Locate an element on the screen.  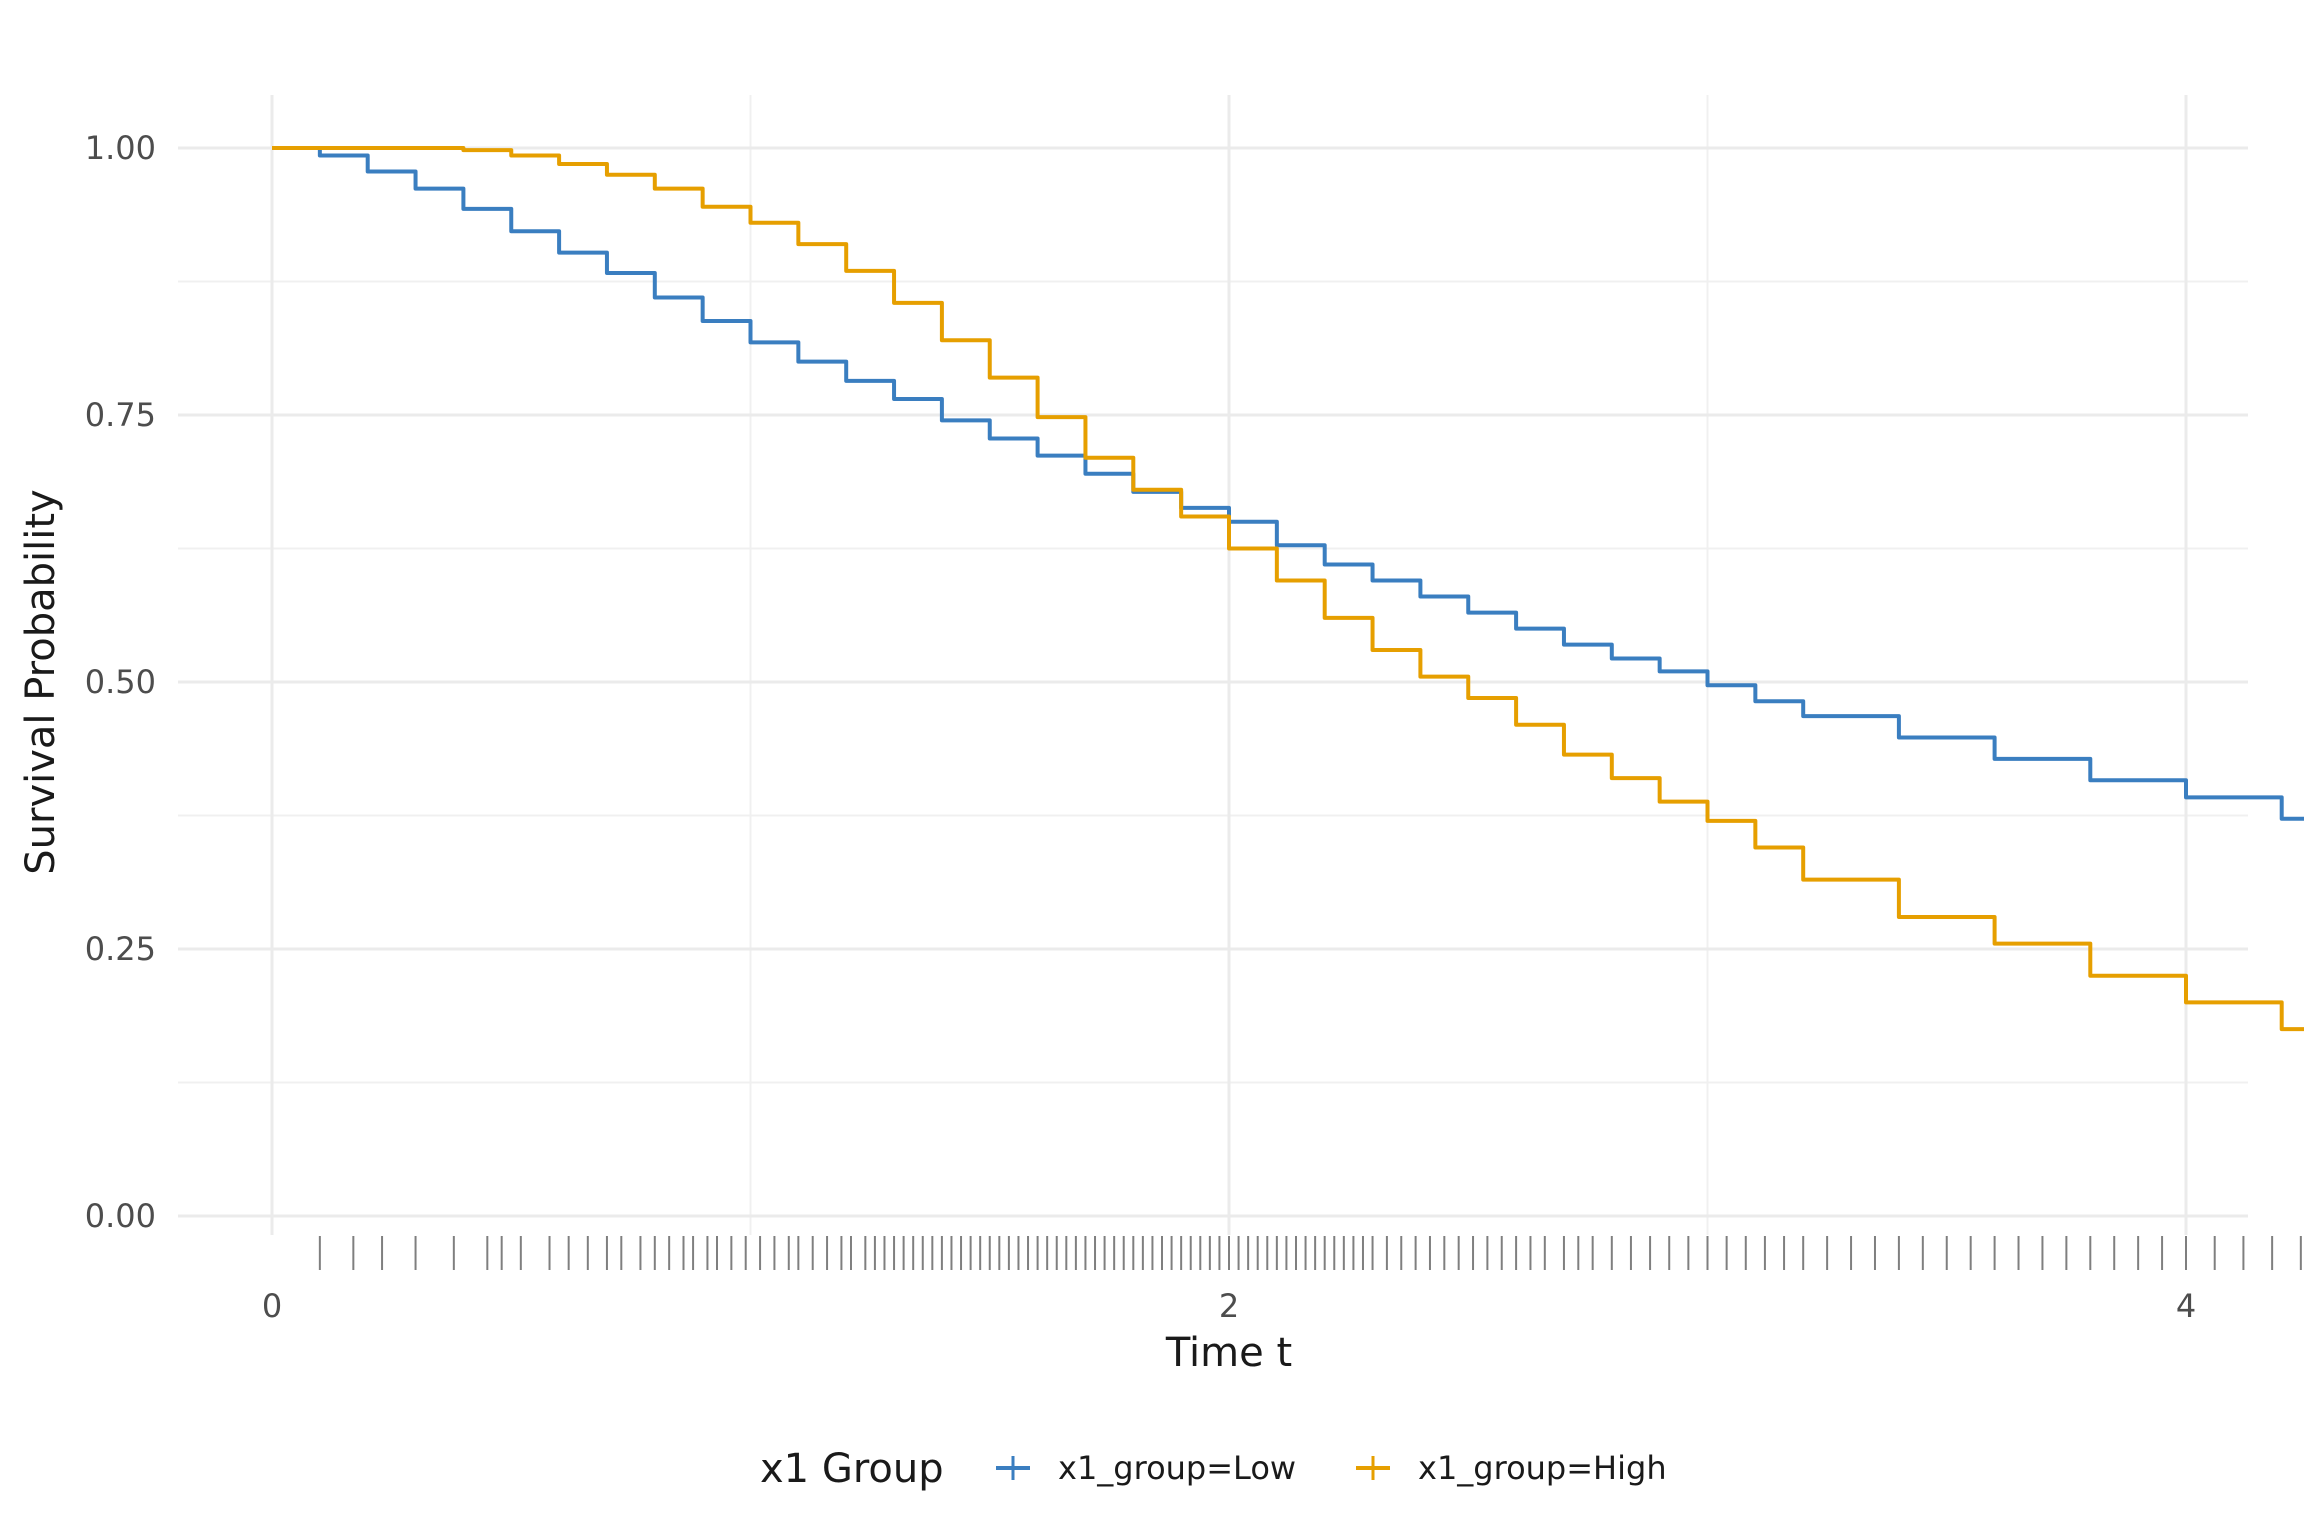
y-tick-labels: 0.00 0.25 0.50 0.75 1.00 is located at coordinates (120, 682).